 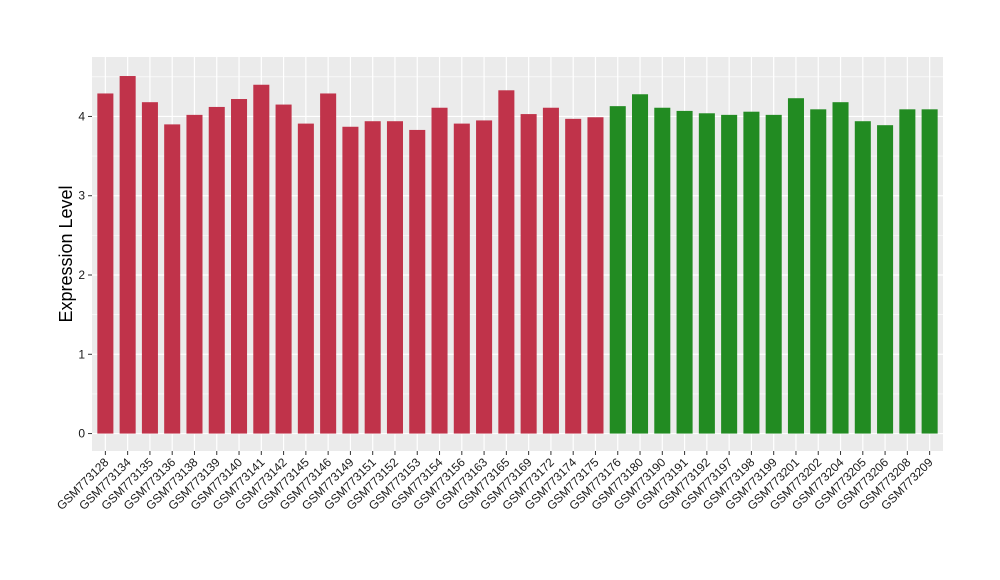 What do you see at coordinates (394, 277) in the screenshot?
I see `bar-GSM773152` at bounding box center [394, 277].